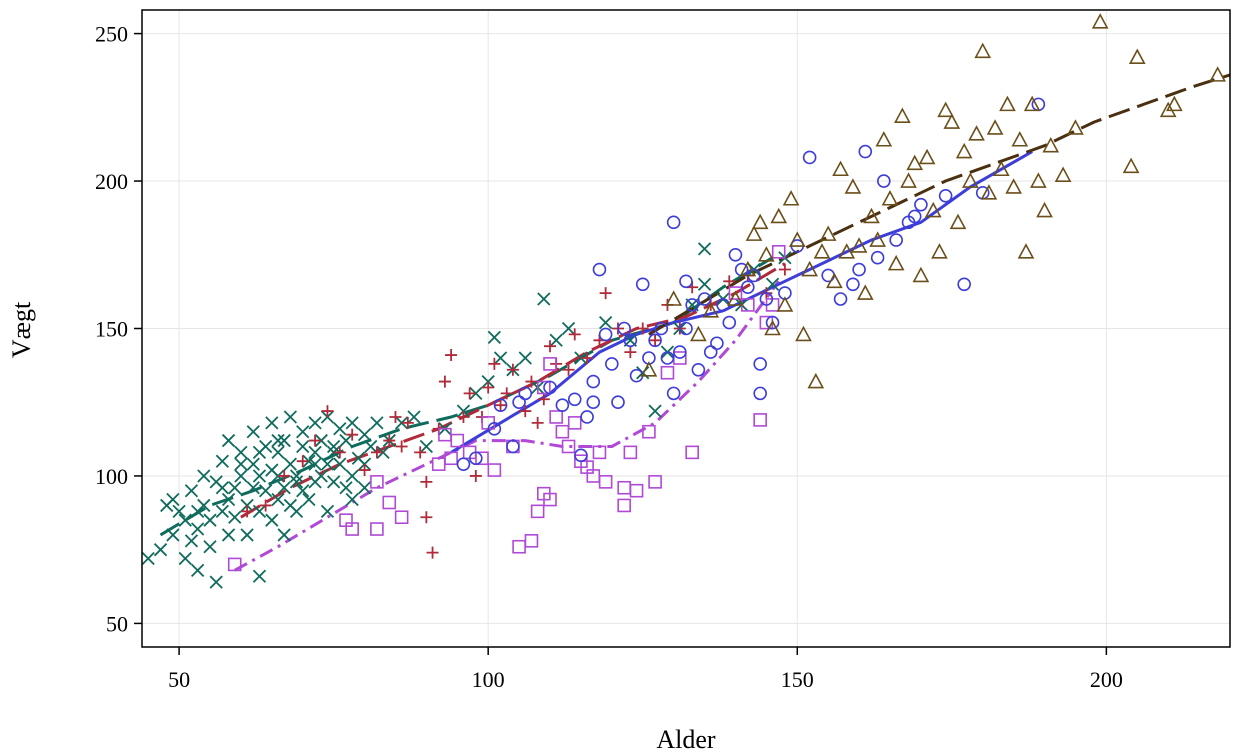  What do you see at coordinates (21, 329) in the screenshot?
I see `y-axis-title: Vægt` at bounding box center [21, 329].